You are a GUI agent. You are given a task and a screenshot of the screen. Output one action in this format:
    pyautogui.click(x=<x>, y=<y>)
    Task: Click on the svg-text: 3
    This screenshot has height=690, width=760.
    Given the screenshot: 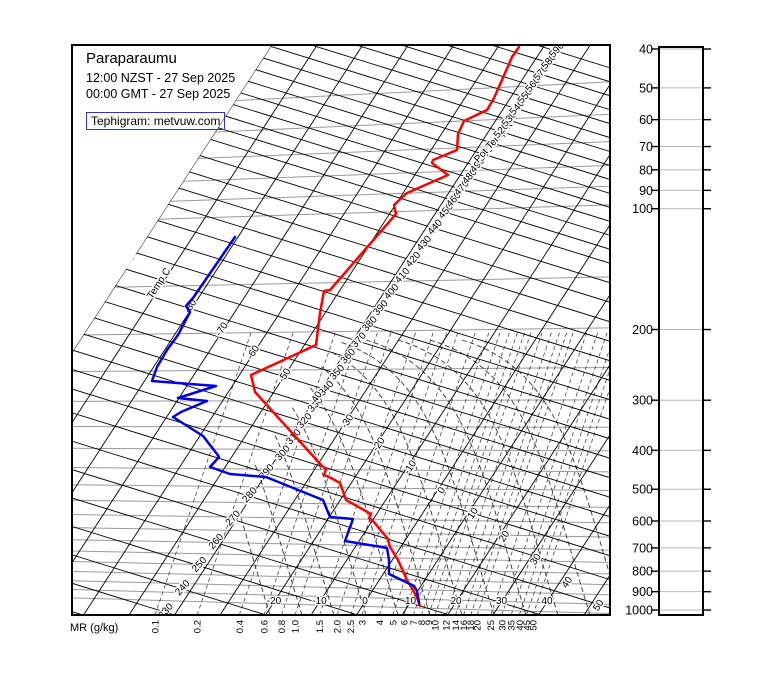 What is the action you would take?
    pyautogui.click(x=362, y=622)
    